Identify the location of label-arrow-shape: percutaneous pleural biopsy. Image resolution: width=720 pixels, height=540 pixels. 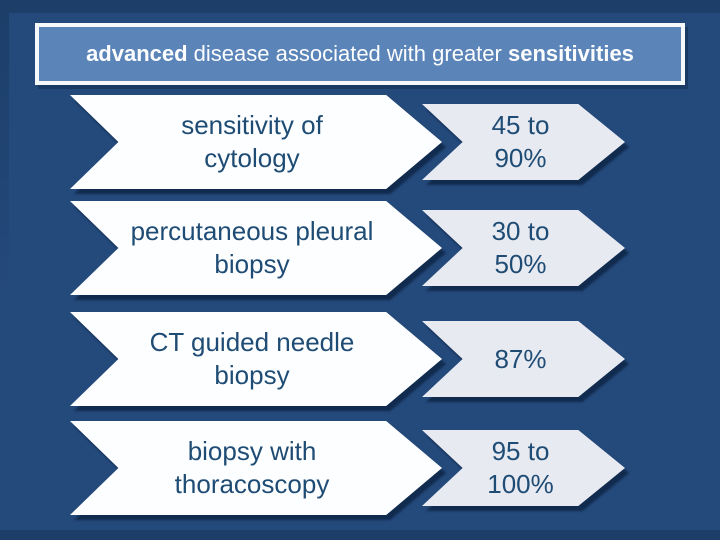
(256, 248).